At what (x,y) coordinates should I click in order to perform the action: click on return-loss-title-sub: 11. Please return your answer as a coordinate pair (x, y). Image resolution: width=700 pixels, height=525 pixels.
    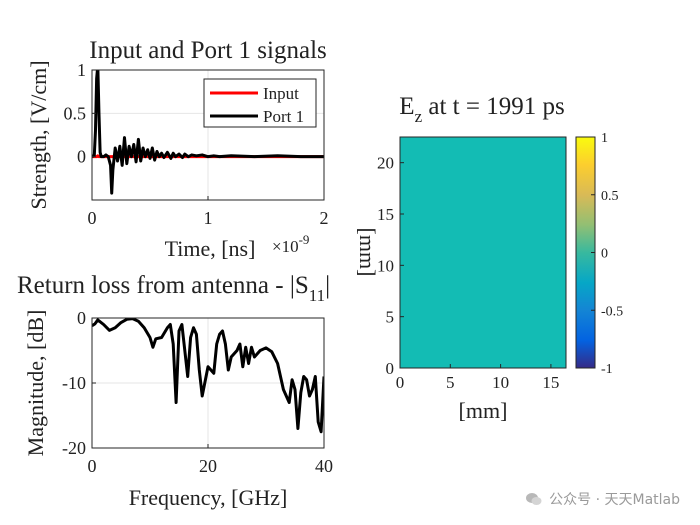
    Looking at the image, I should click on (317, 295).